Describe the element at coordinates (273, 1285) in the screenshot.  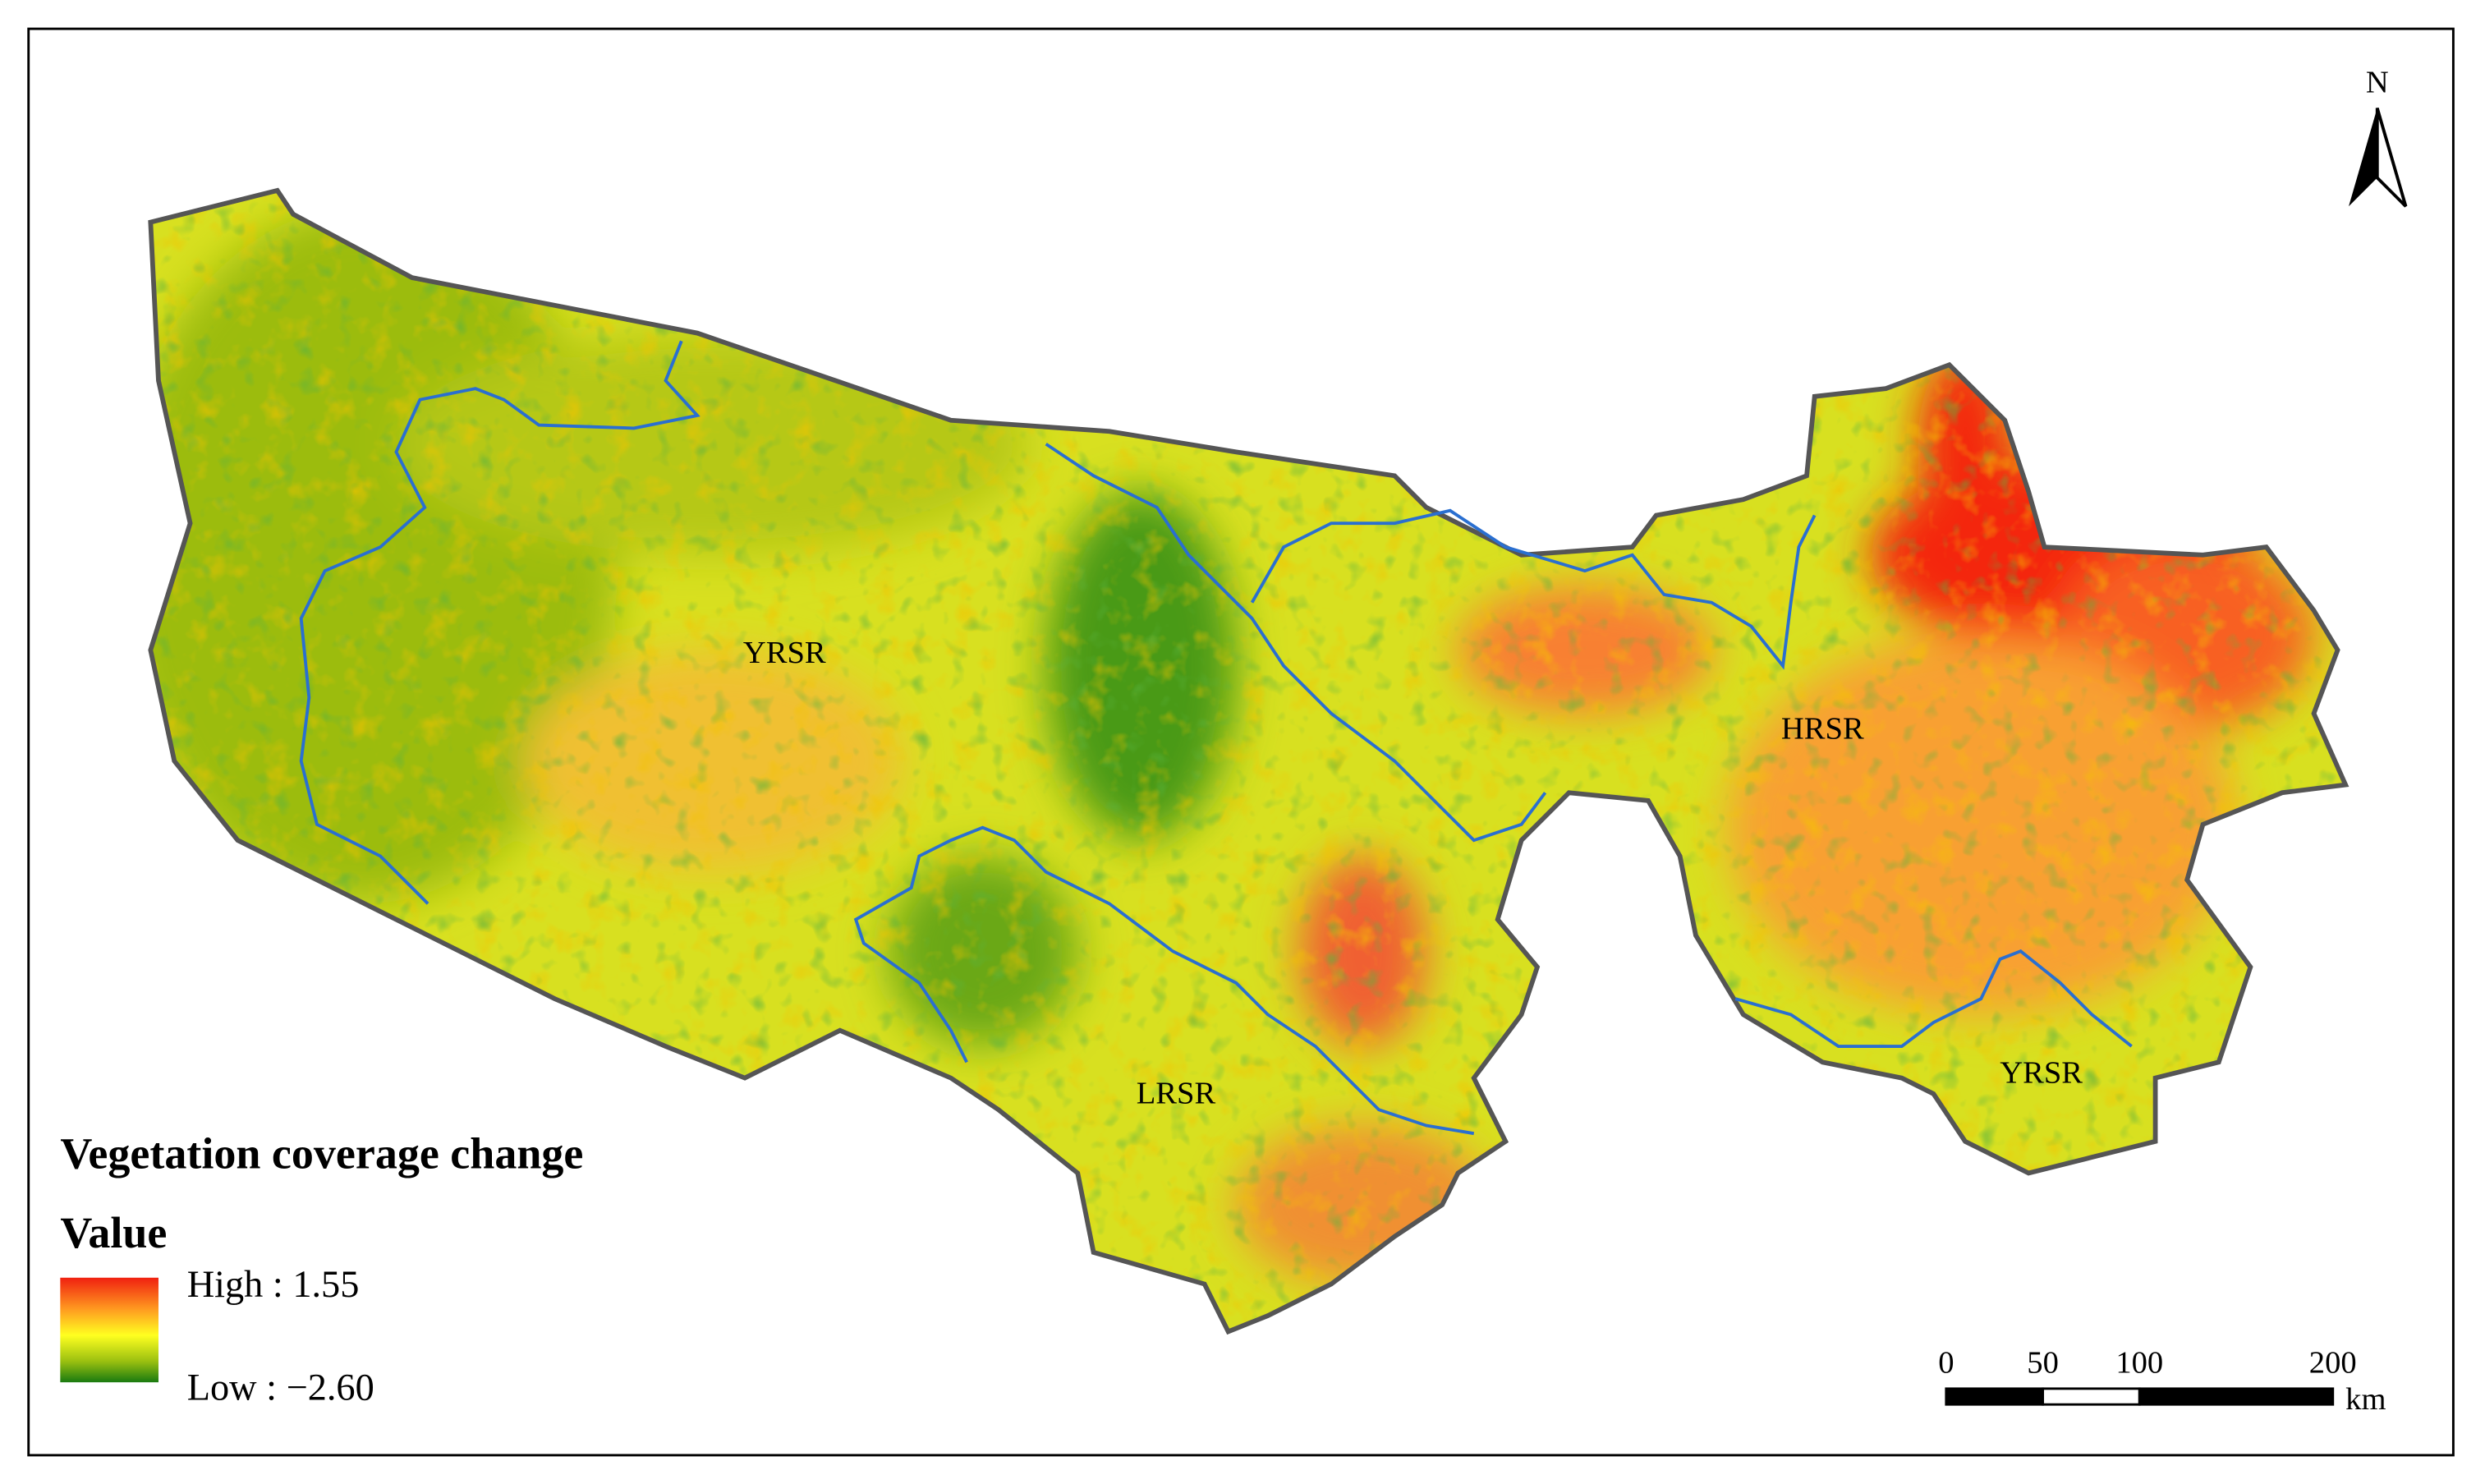
I see `legend-high: High : 1.55` at that location.